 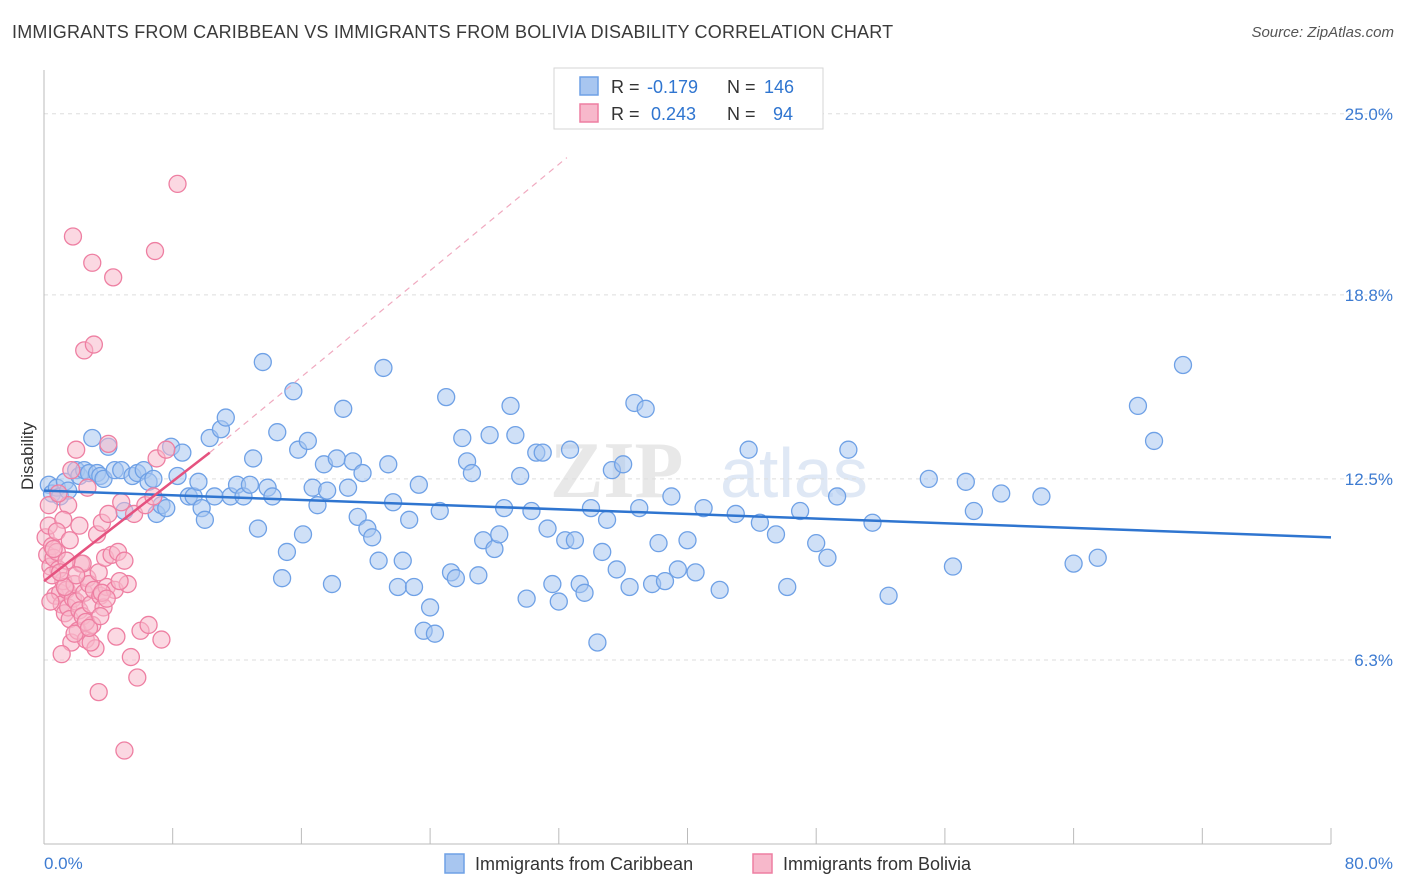 I want to click on y-tick-label-0: 25.0%, so click(x=1369, y=114).